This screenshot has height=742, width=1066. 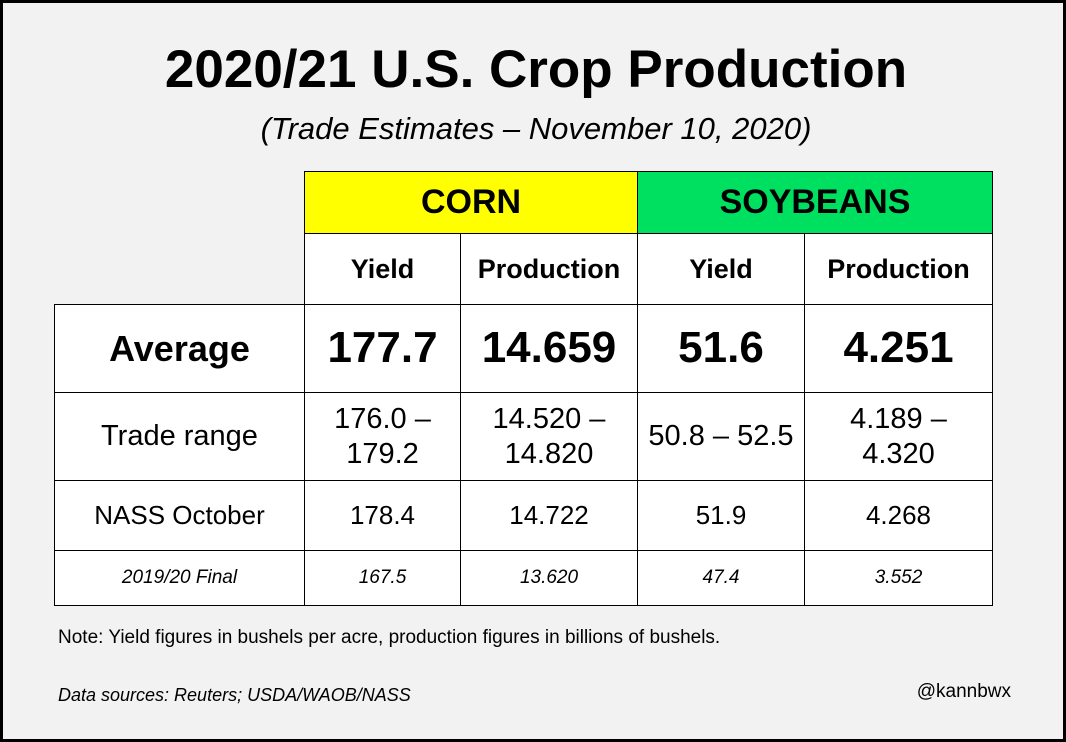 I want to click on row-label-average: Average, so click(x=179, y=348).